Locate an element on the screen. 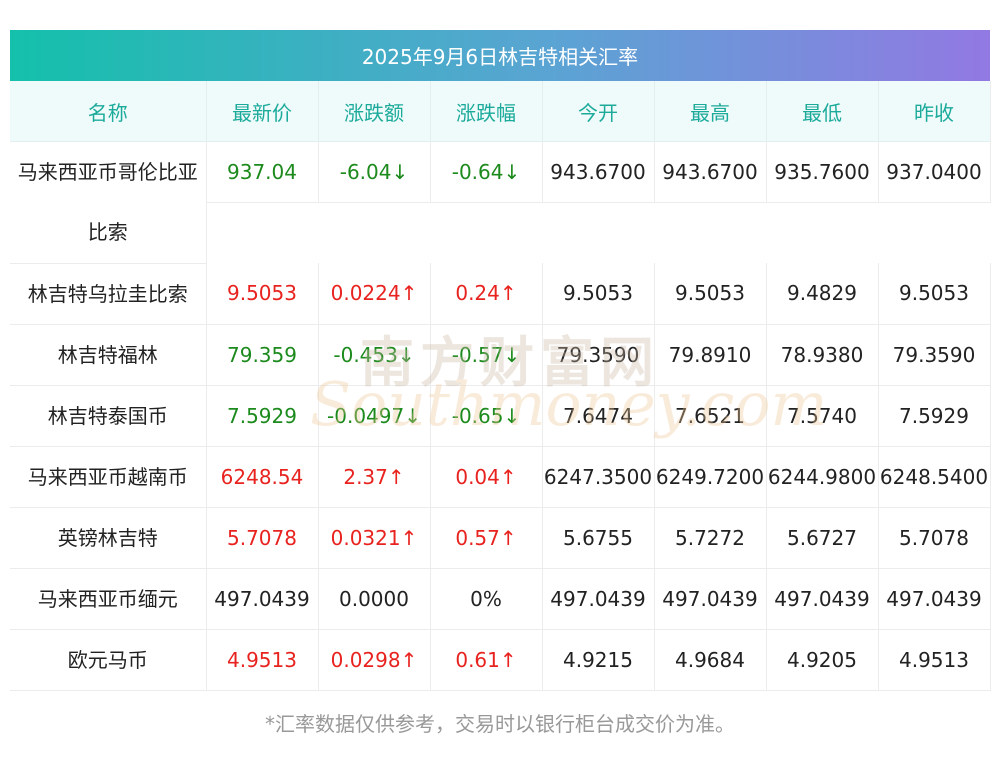 This screenshot has height=757, width=1000. change-percent: -0.65↓ is located at coordinates (486, 416).